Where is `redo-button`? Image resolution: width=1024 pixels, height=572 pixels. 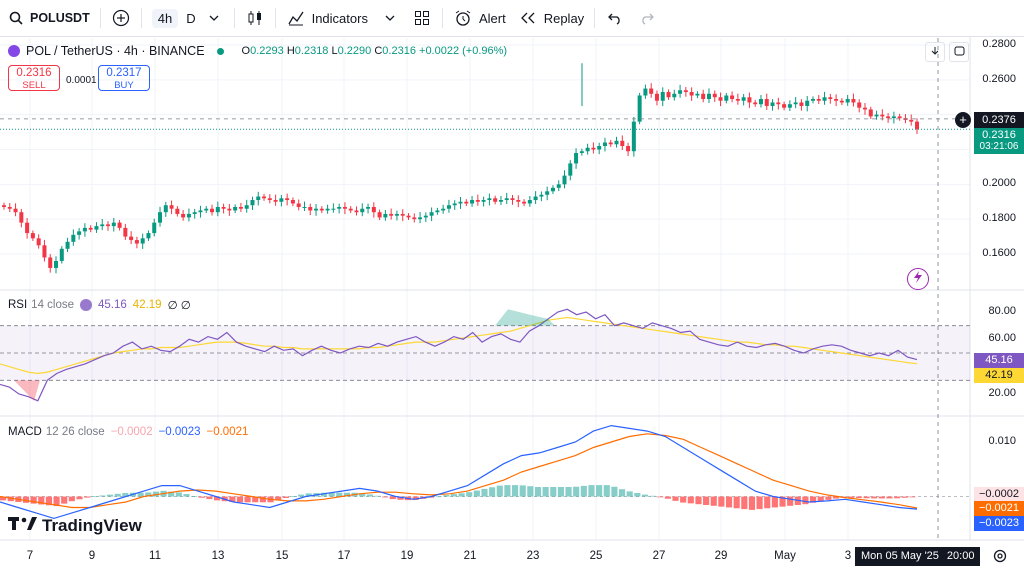 redo-button is located at coordinates (647, 18).